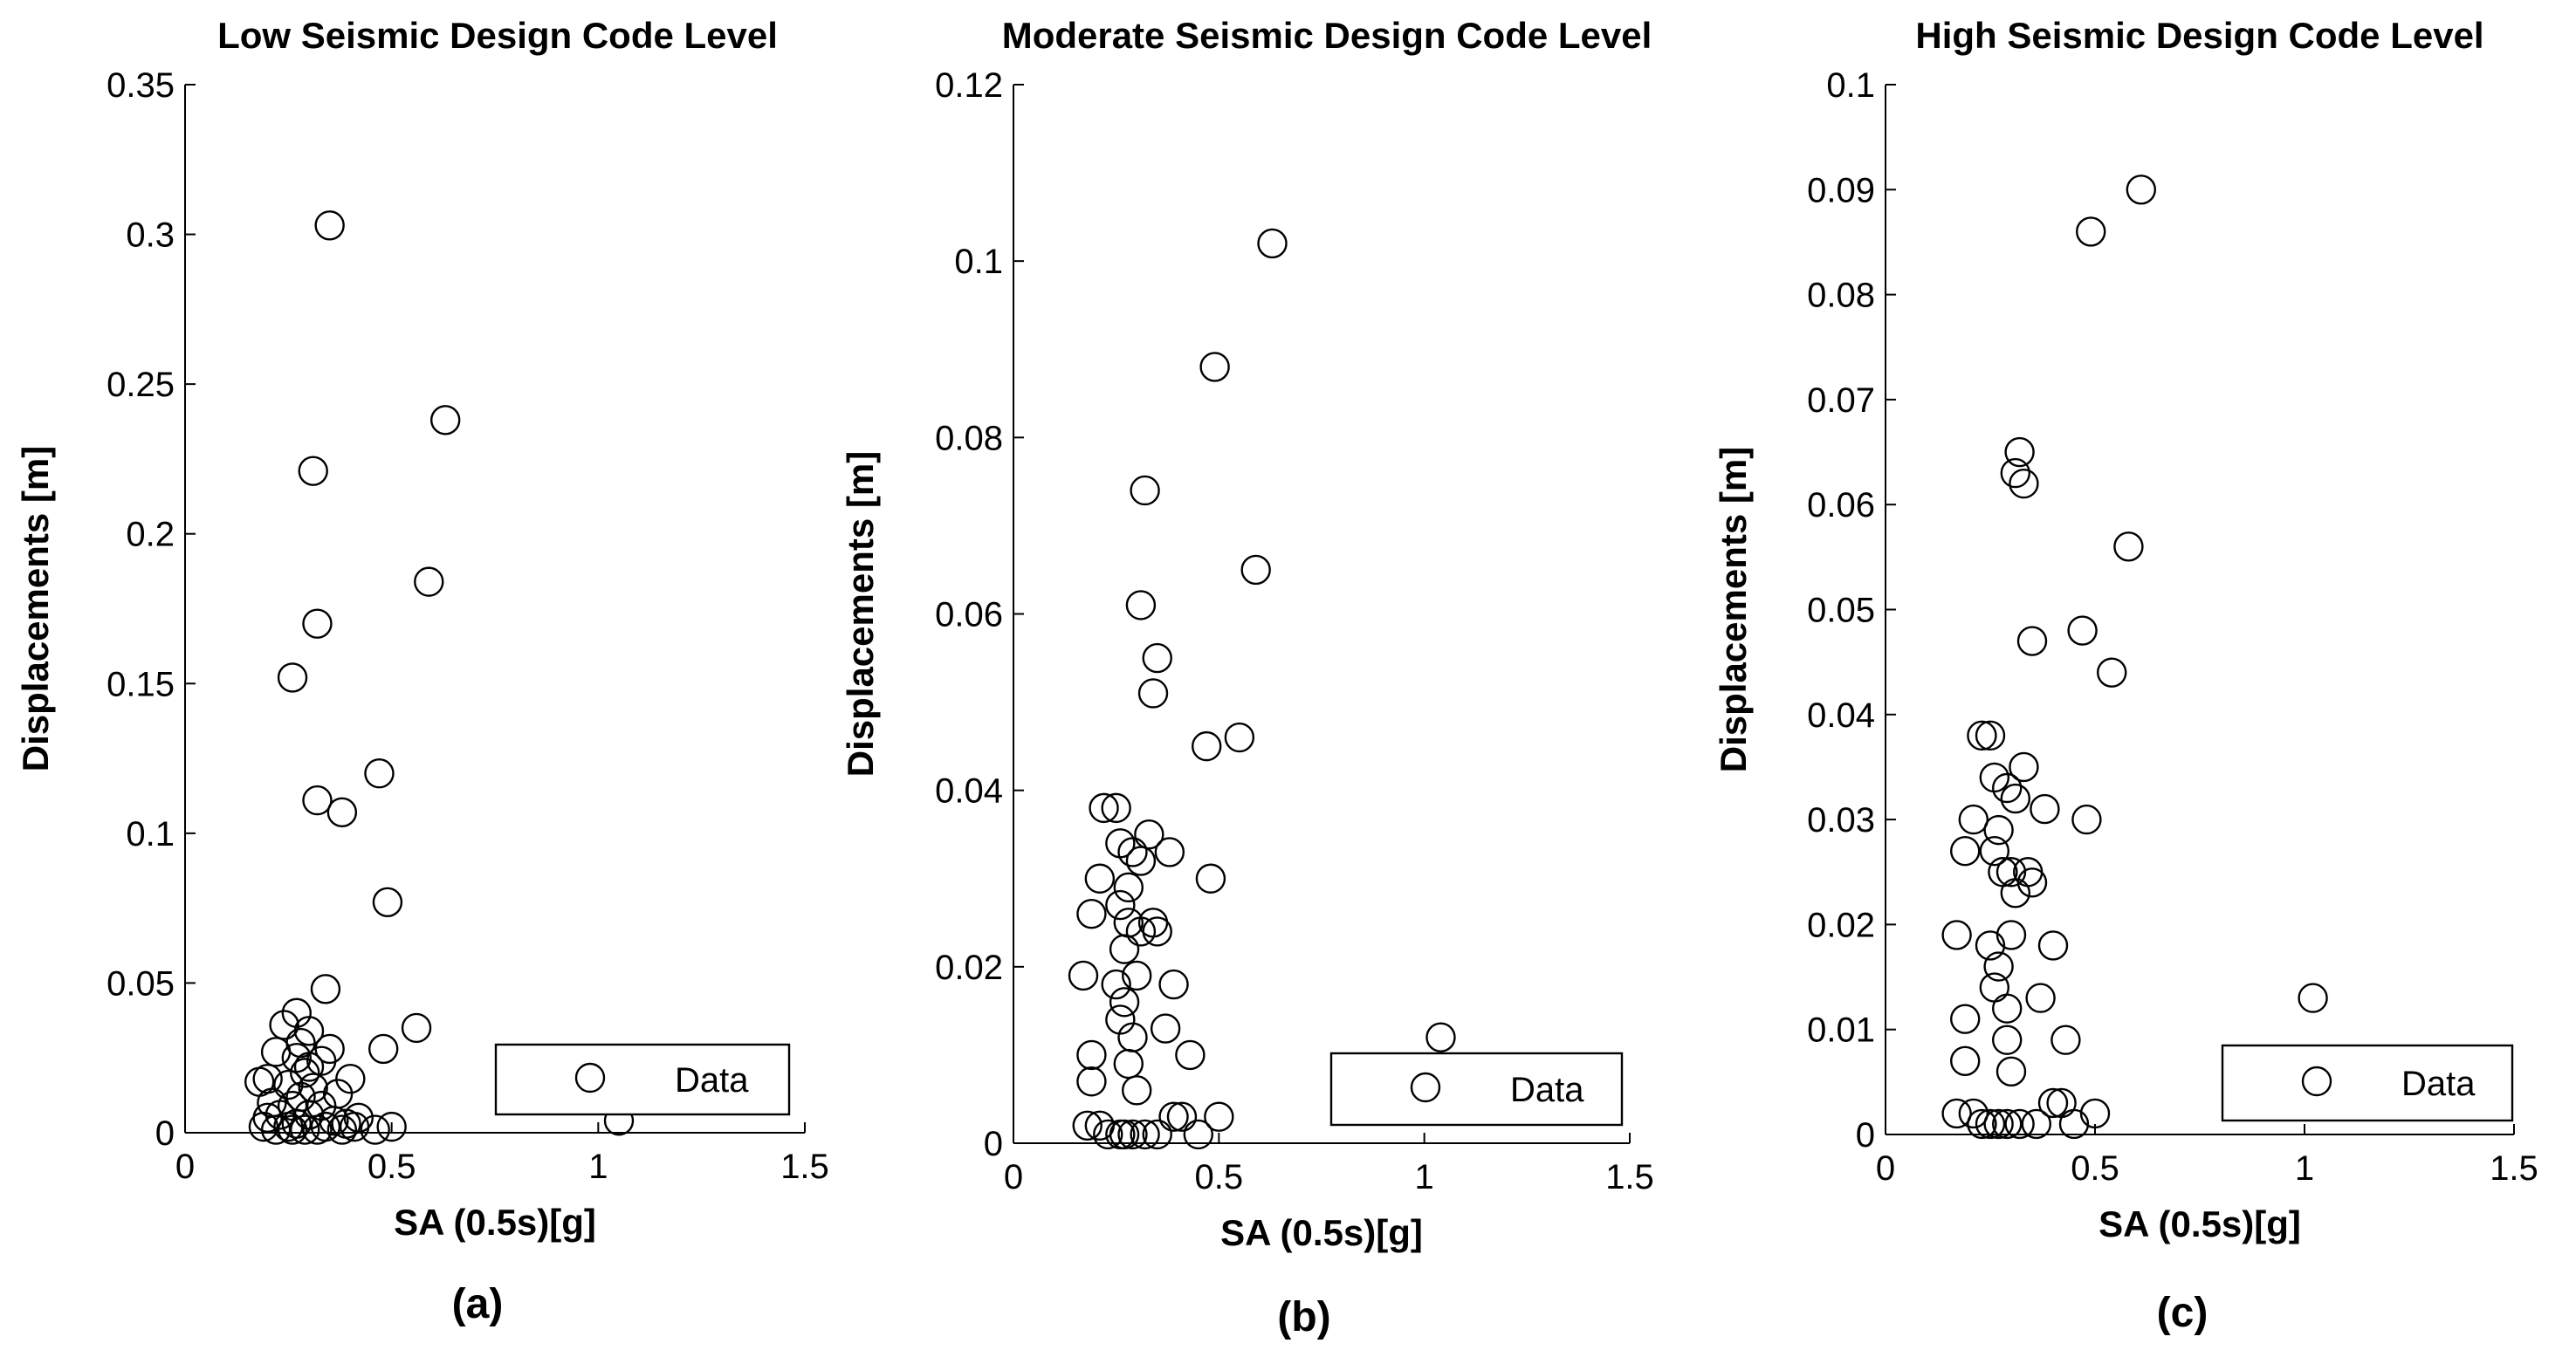 The image size is (2576, 1364). I want to click on y-tick-label: 0.05, so click(1841, 611).